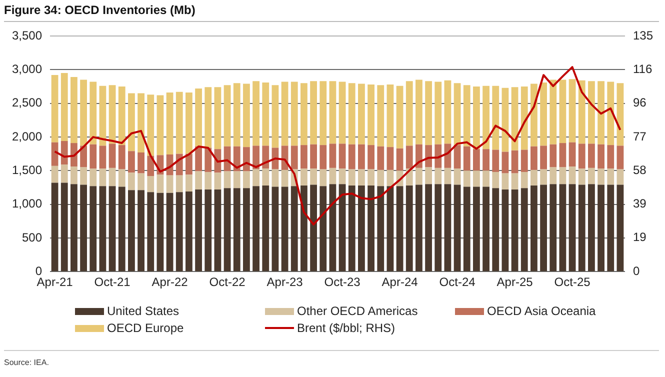 This screenshot has height=377, width=665. Describe the element at coordinates (32, 237) in the screenshot. I see `y-tick-label: 500` at that location.